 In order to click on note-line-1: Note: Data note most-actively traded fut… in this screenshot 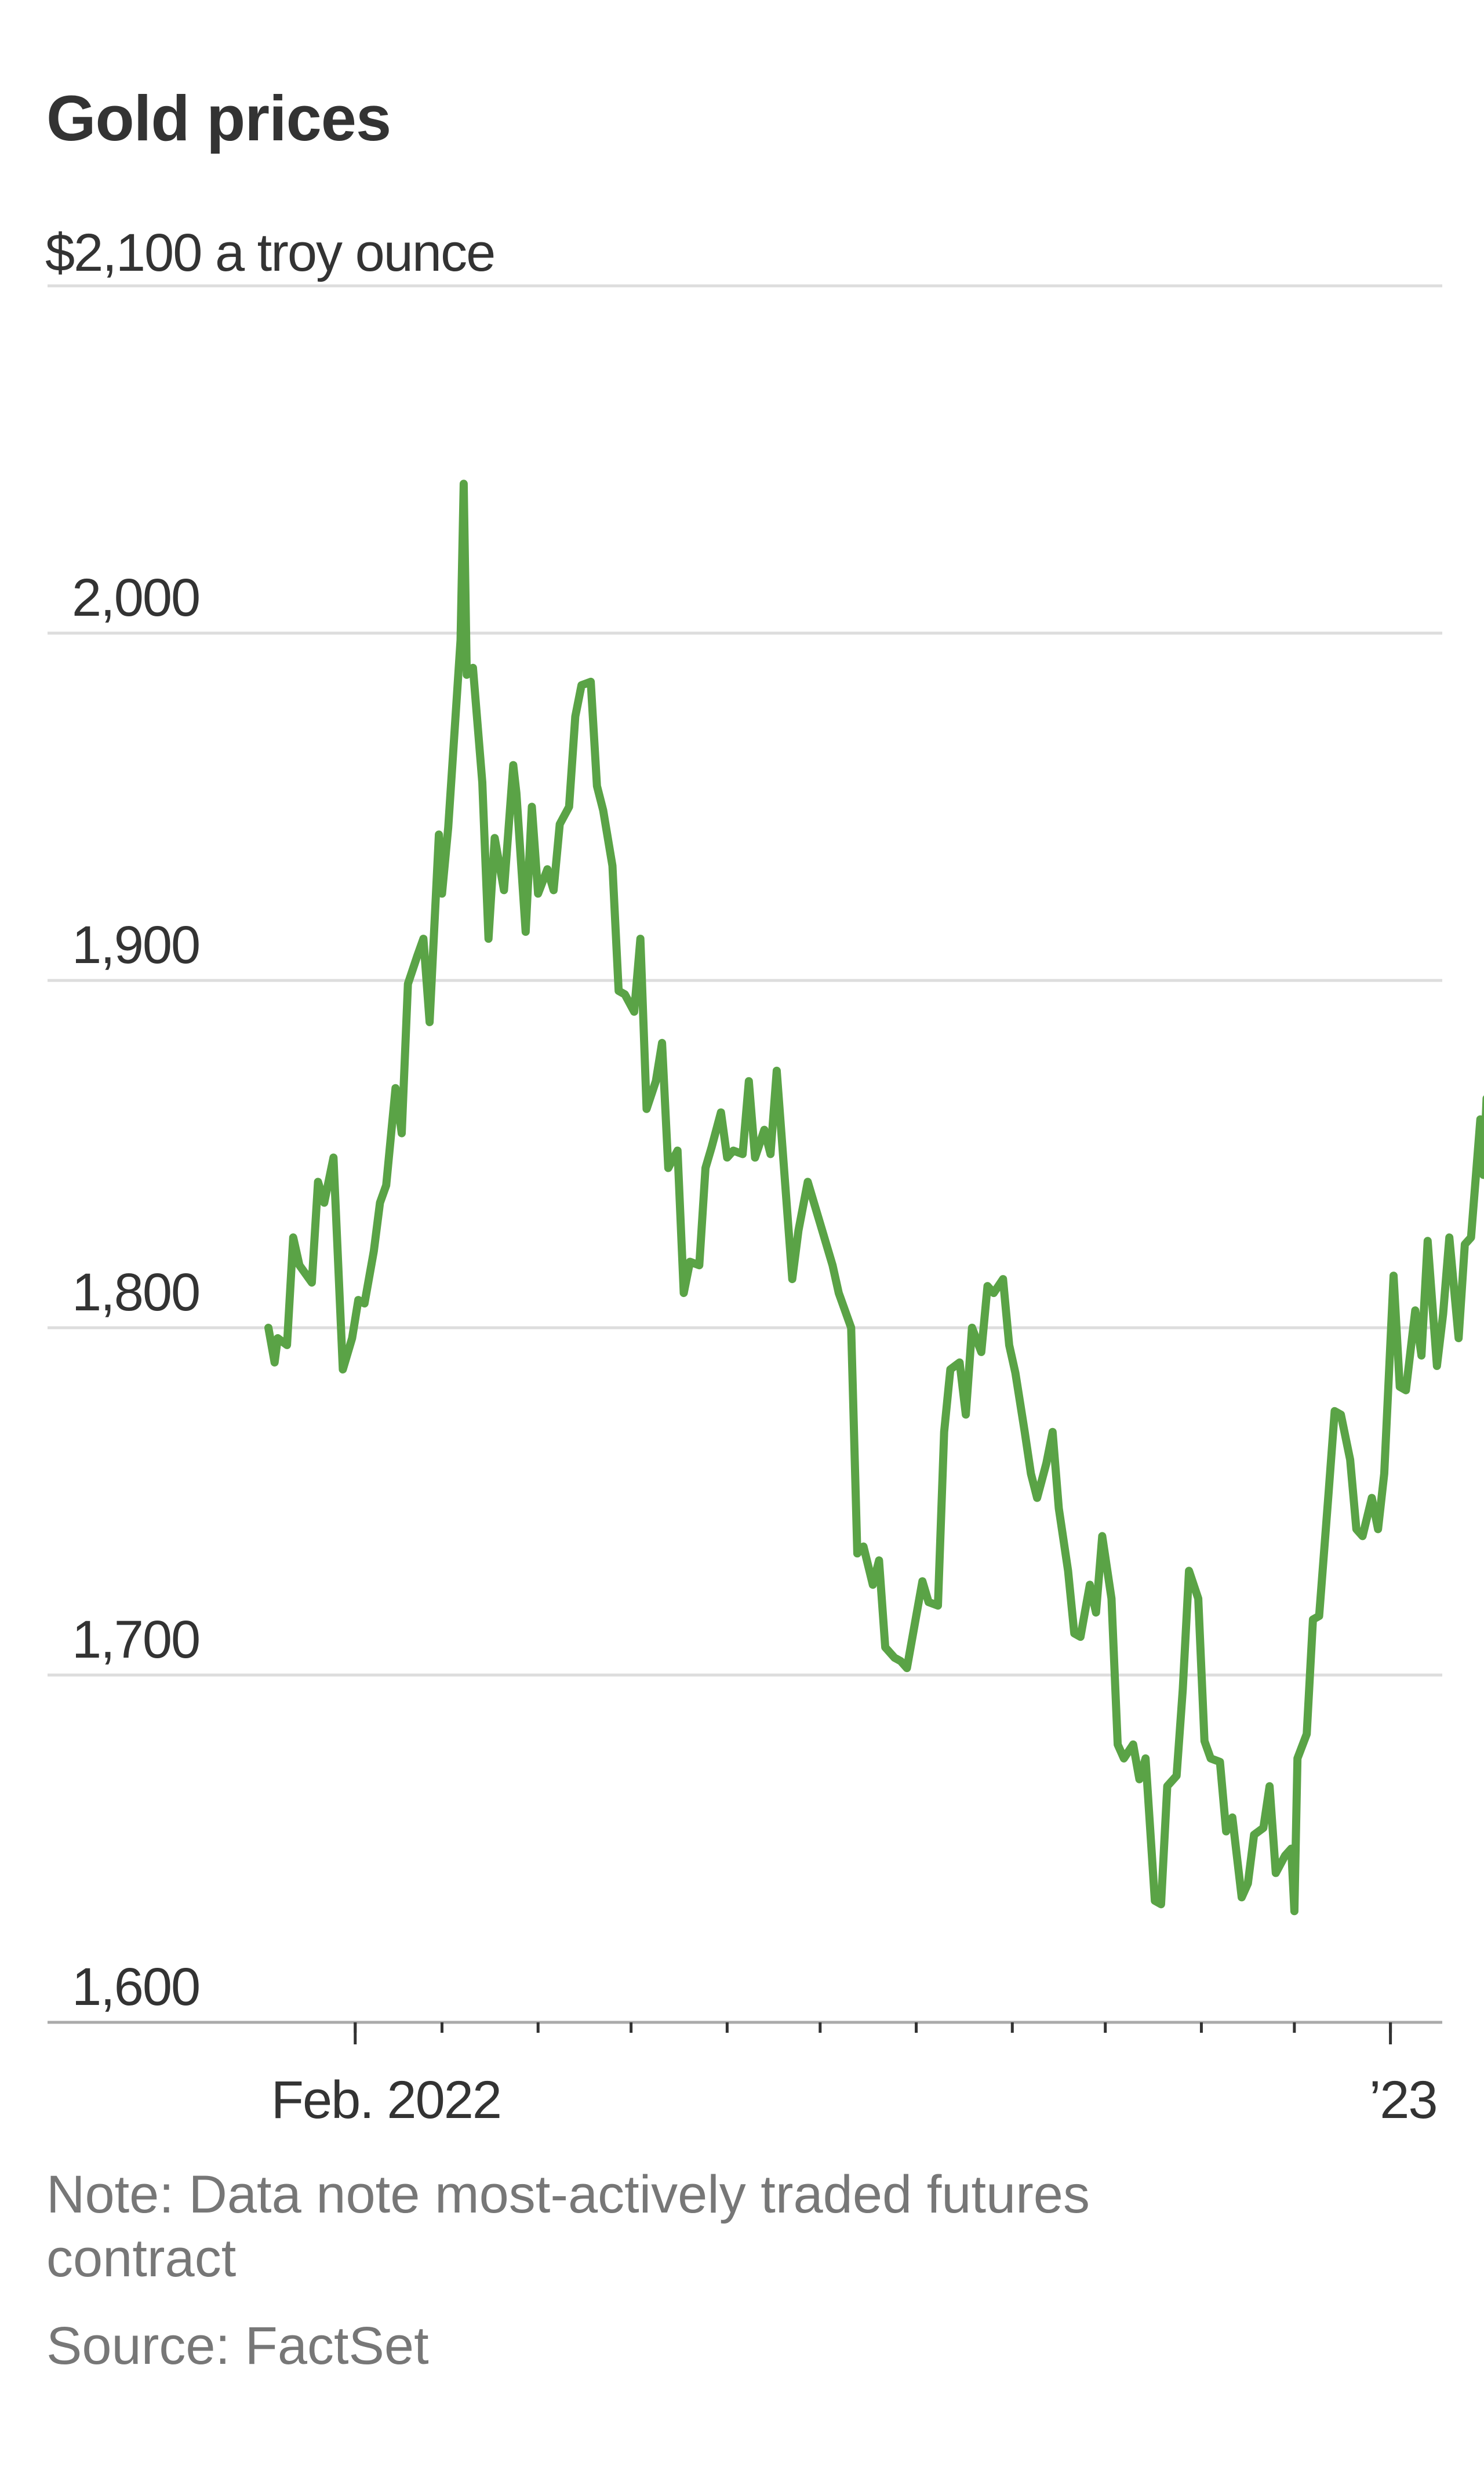, I will do `click(568, 2194)`.